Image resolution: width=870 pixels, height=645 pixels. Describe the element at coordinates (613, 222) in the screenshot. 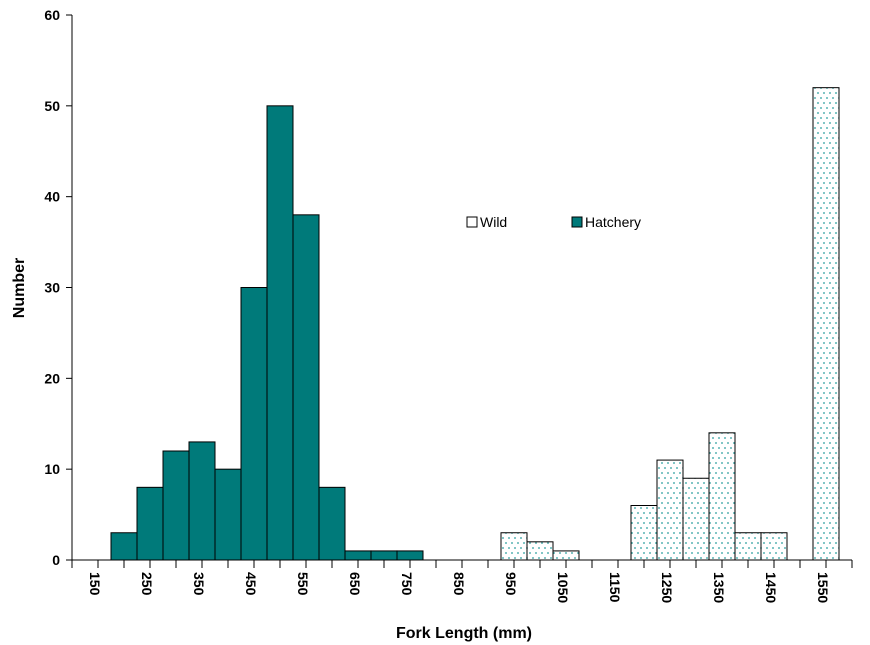

I see `legend-label-hatchery: Hatchery` at that location.